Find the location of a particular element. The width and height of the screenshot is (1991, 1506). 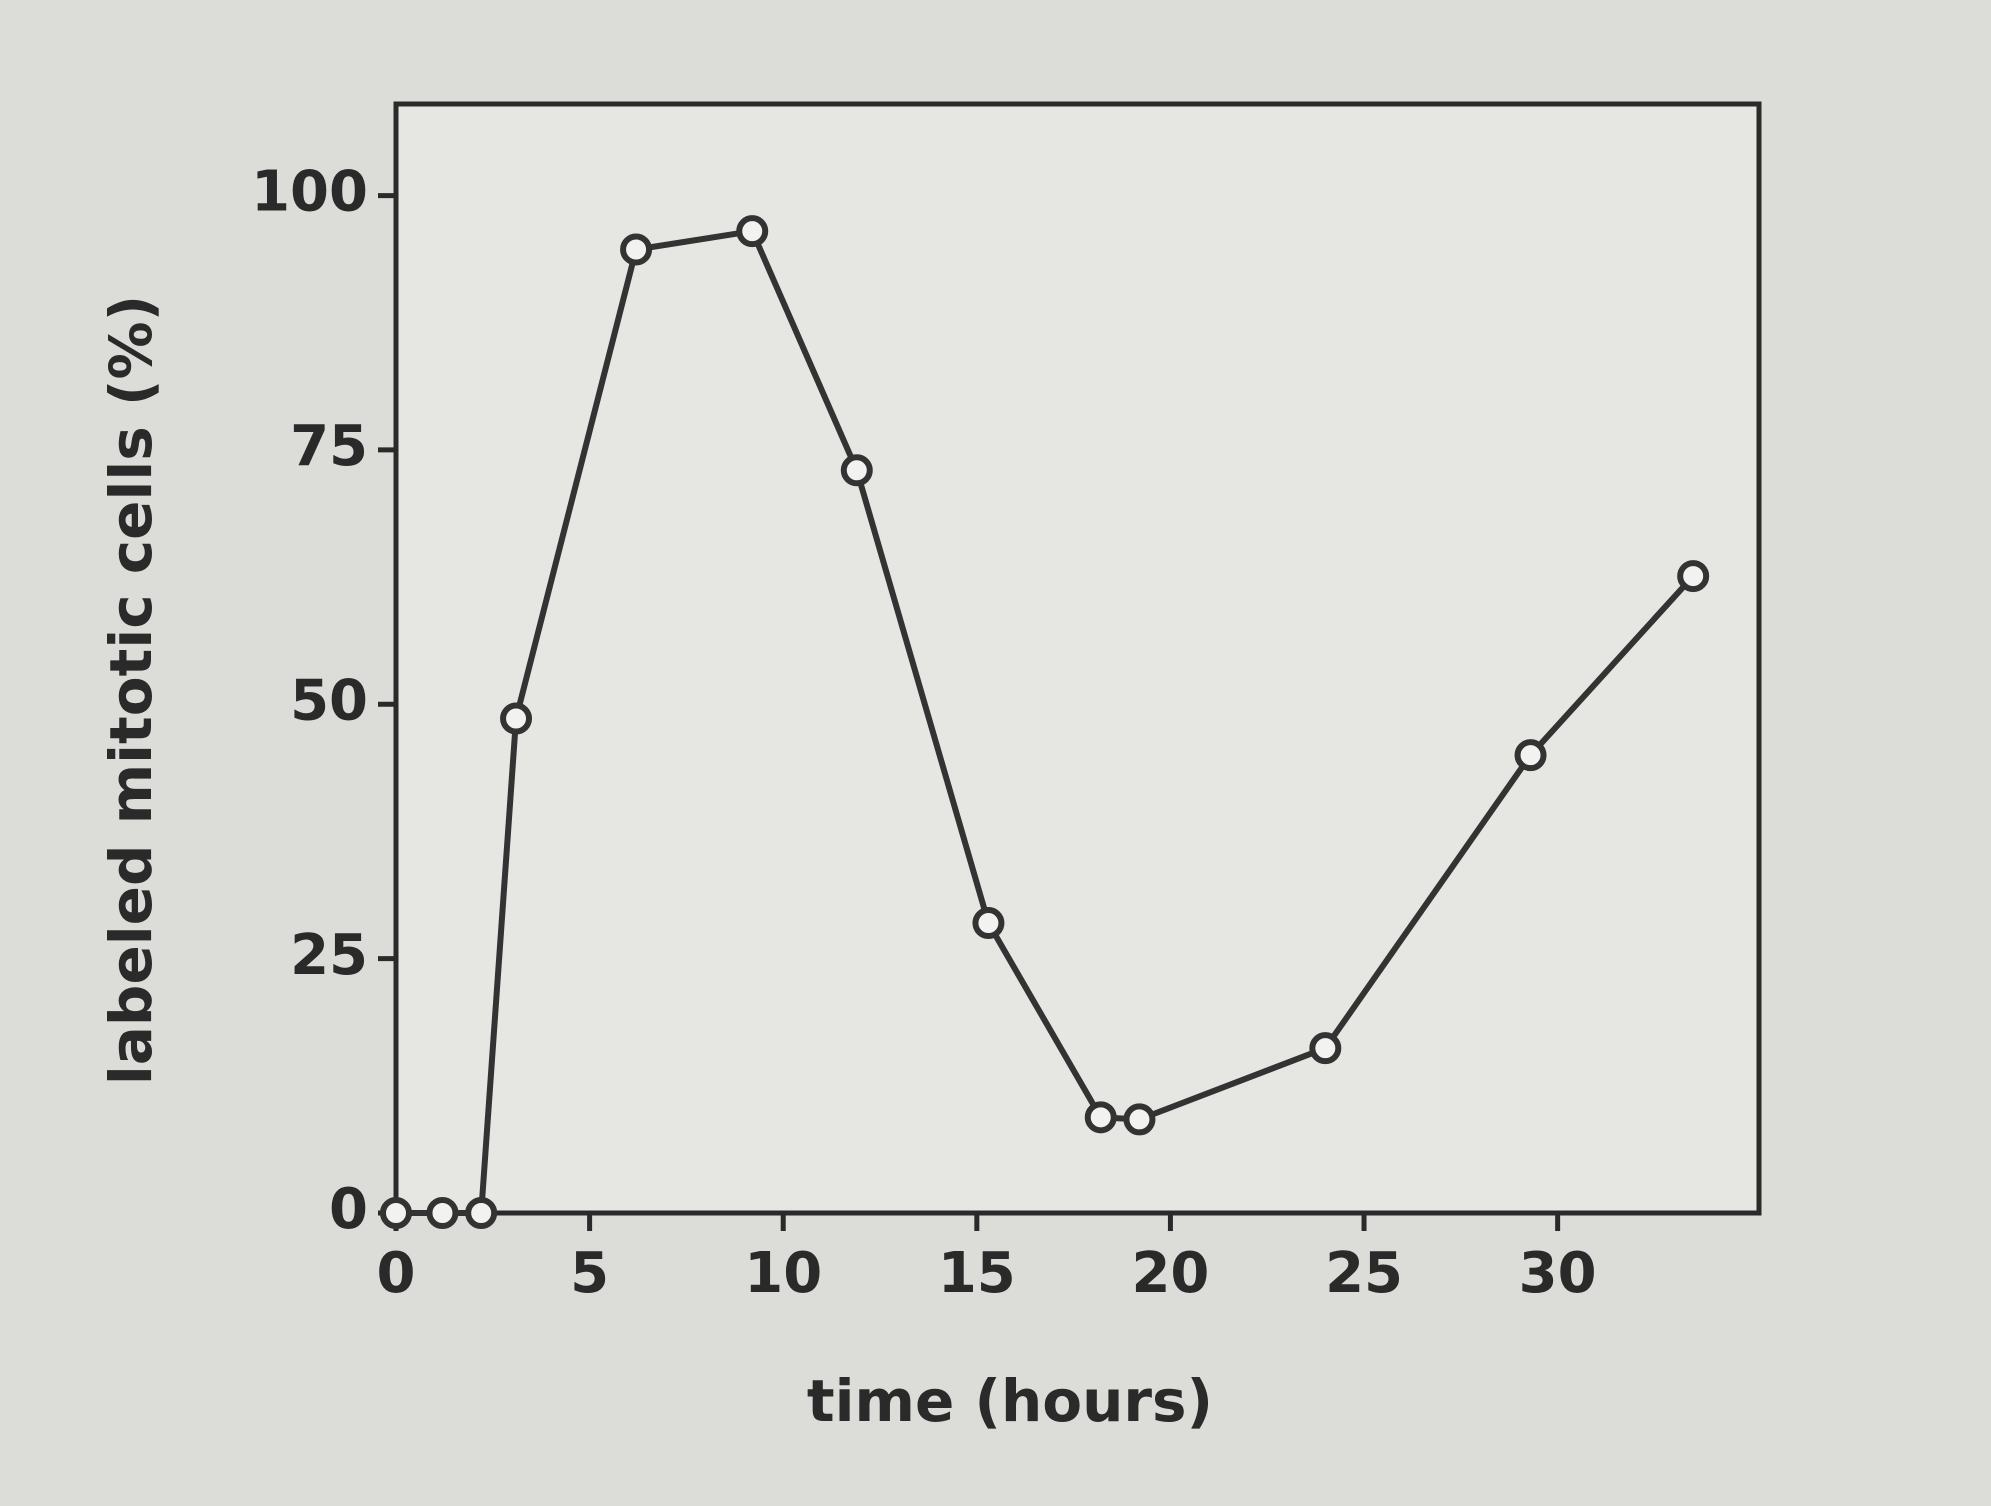

y-tick-label: 50 is located at coordinates (329, 700).